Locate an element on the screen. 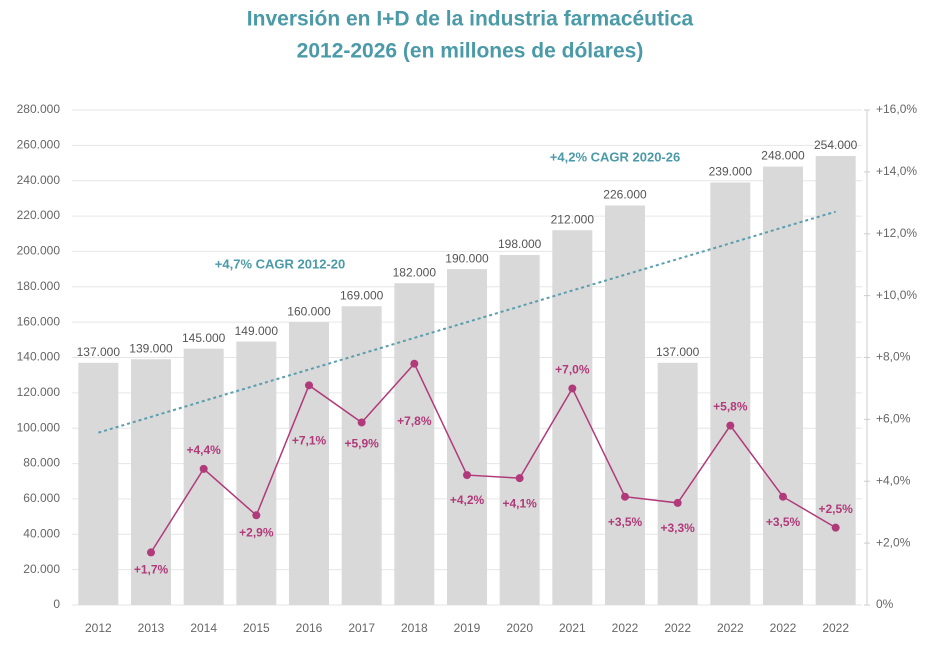  y2-tick-label: +6,0% is located at coordinates (893, 419).